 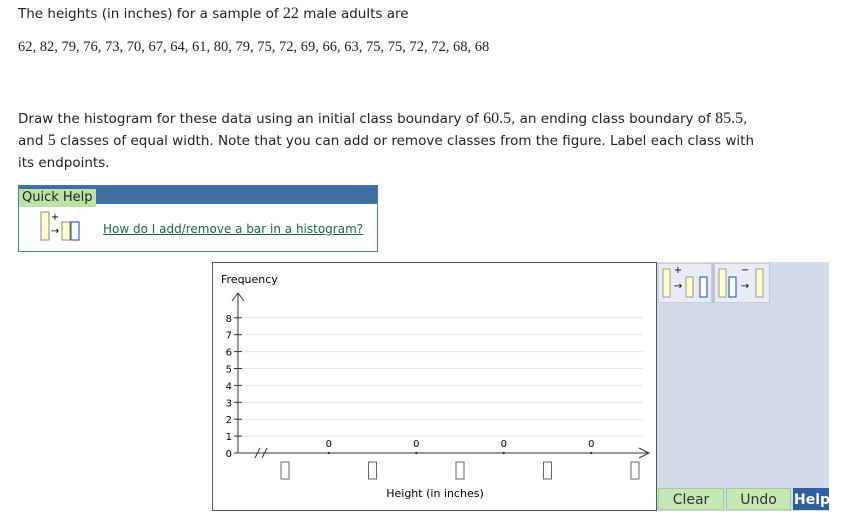 What do you see at coordinates (742, 386) in the screenshot?
I see `tool-panel` at bounding box center [742, 386].